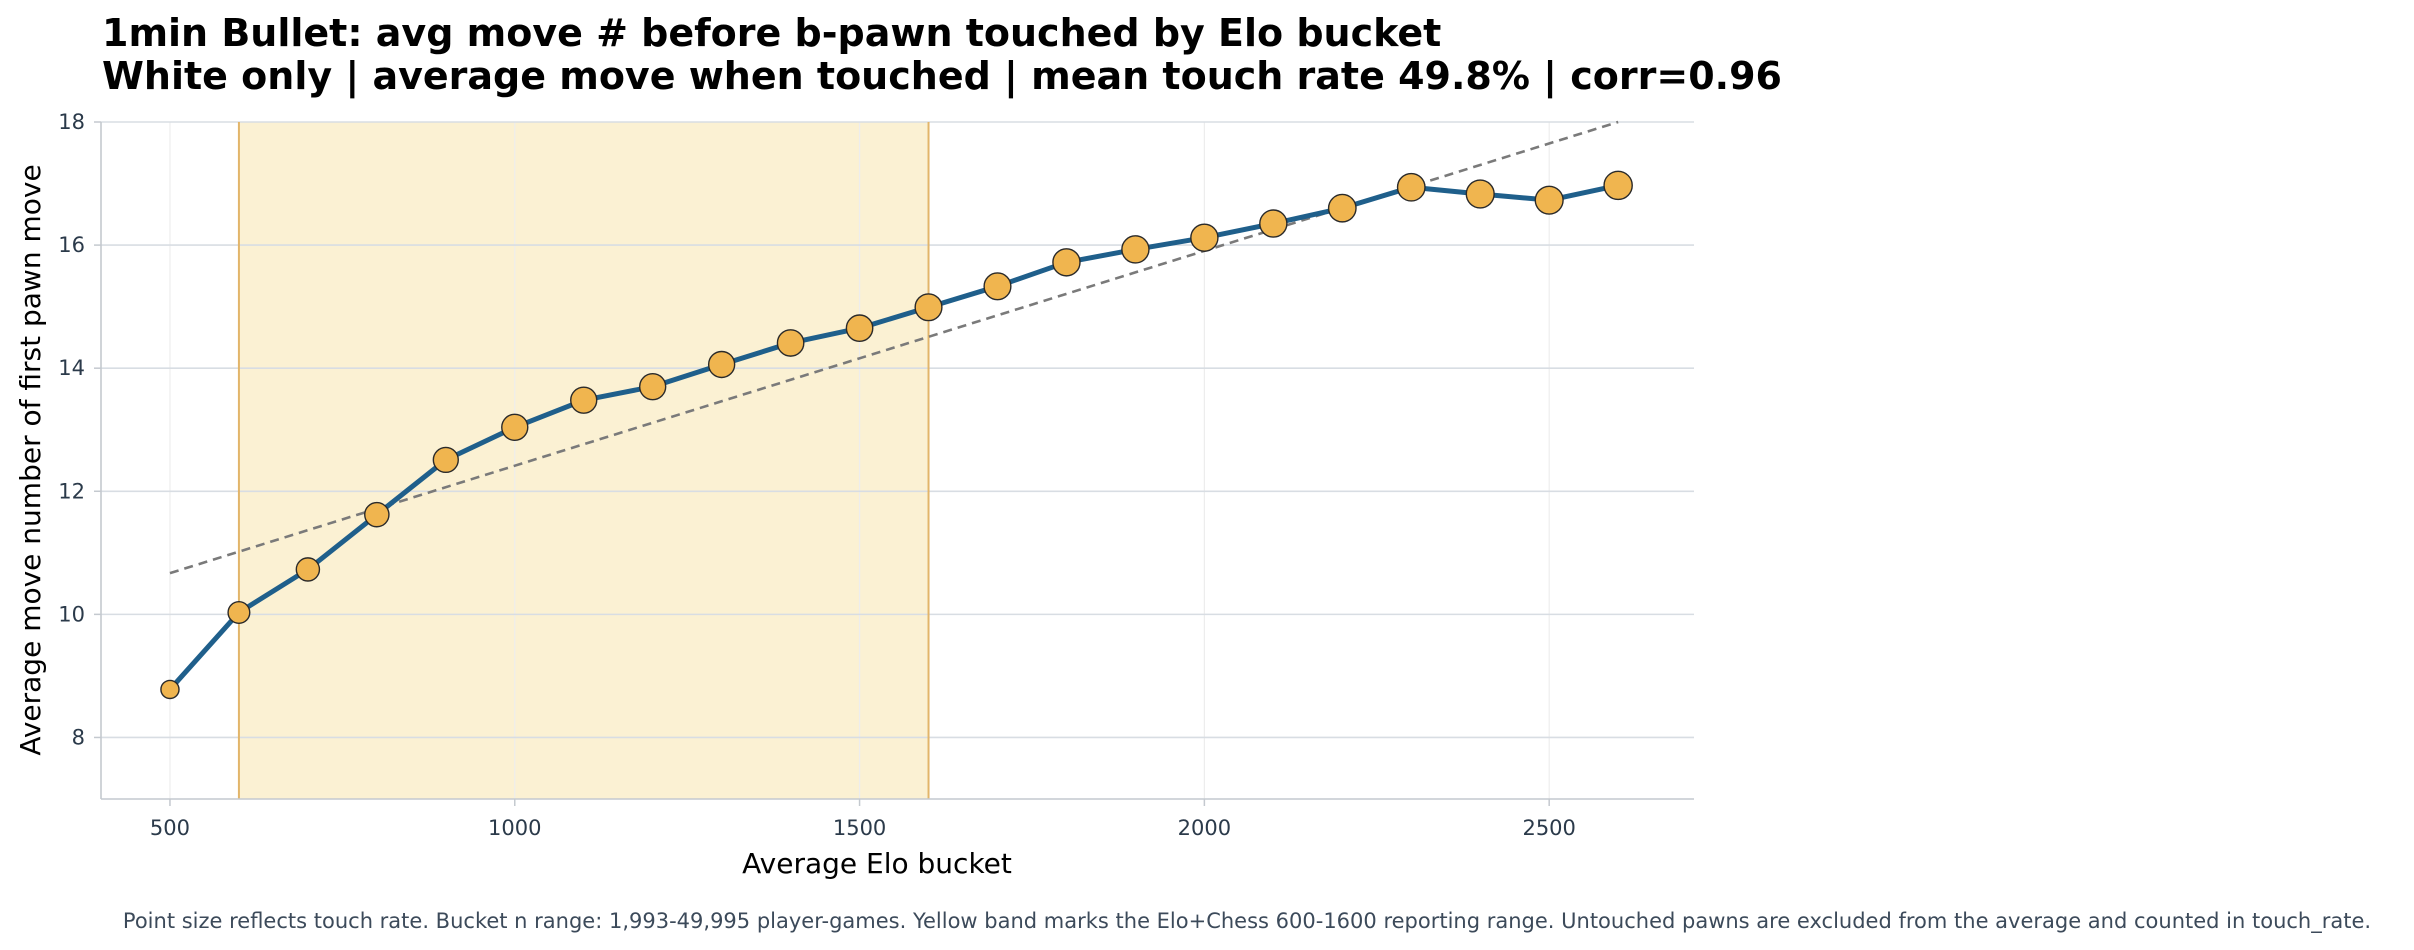 The width and height of the screenshot is (2414, 950). Describe the element at coordinates (877, 863) in the screenshot. I see `x-axis-label: Average Elo bucket` at that location.